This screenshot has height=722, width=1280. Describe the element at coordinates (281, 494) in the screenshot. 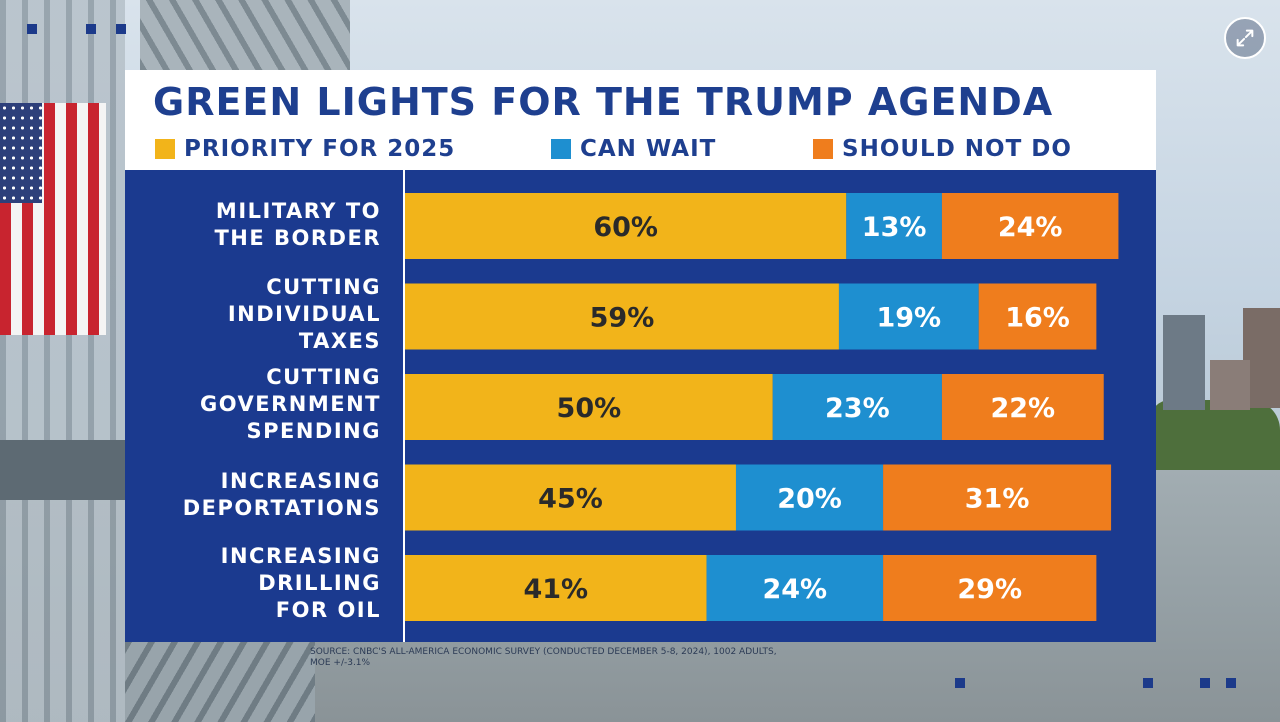

I see `category-label: INCREASING DEPORTATIONS` at that location.